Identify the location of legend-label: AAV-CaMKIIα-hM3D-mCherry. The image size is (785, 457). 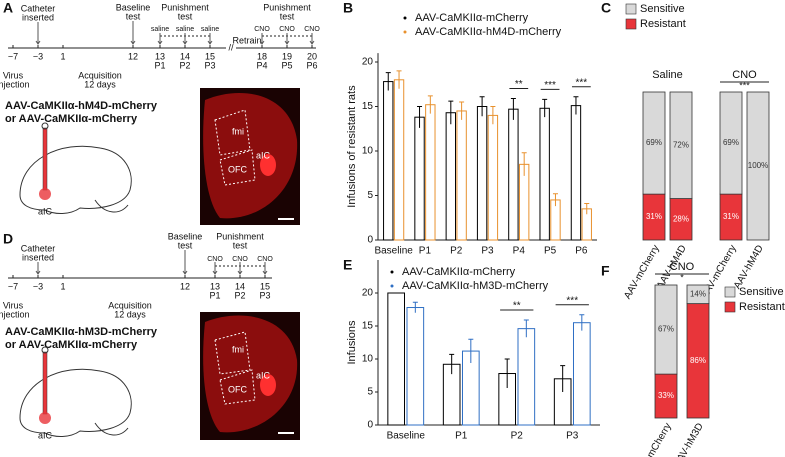
(475, 286).